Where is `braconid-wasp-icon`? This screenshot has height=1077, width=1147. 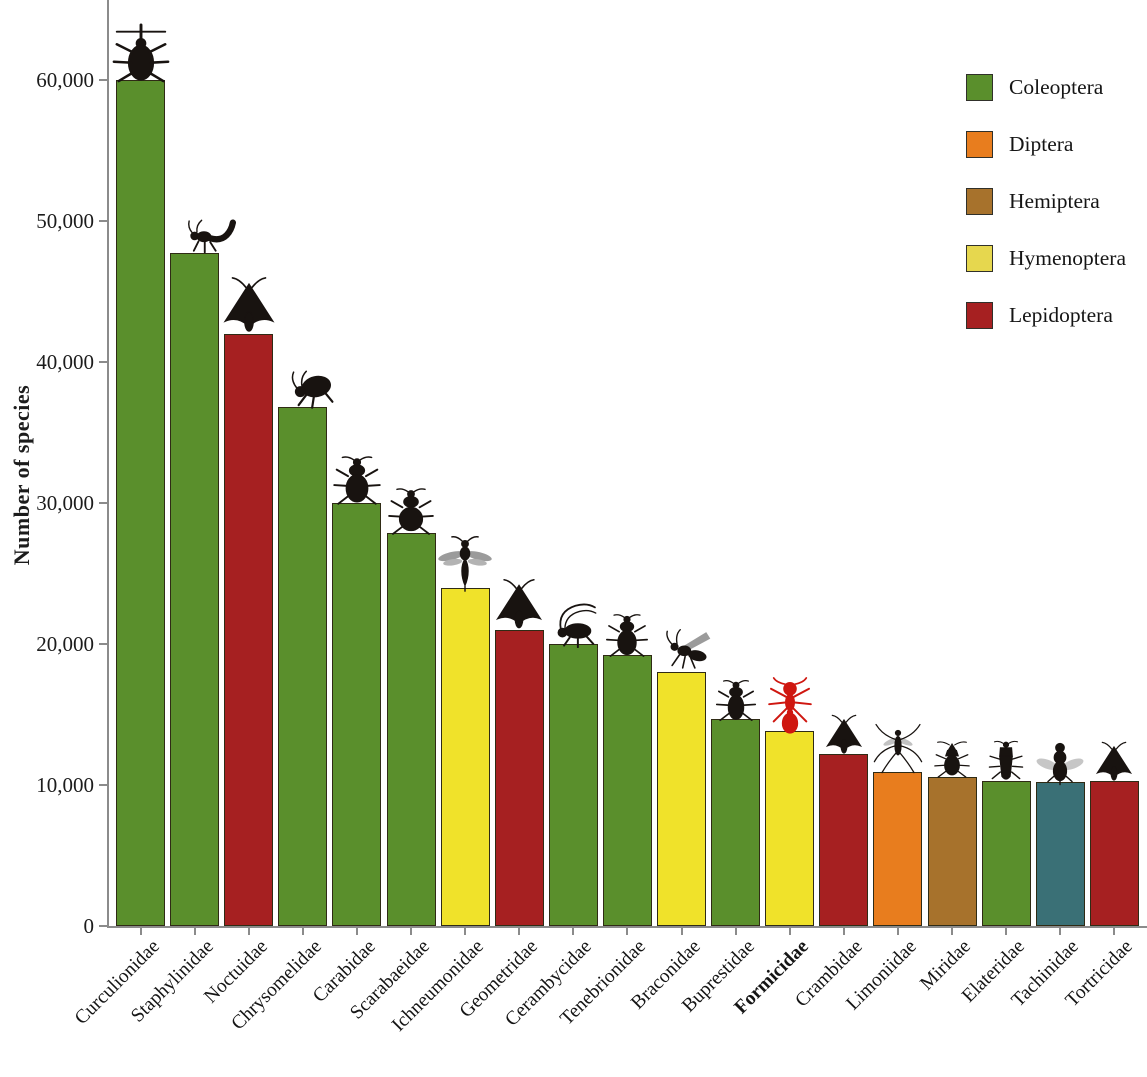 braconid-wasp-icon is located at coordinates (690, 650).